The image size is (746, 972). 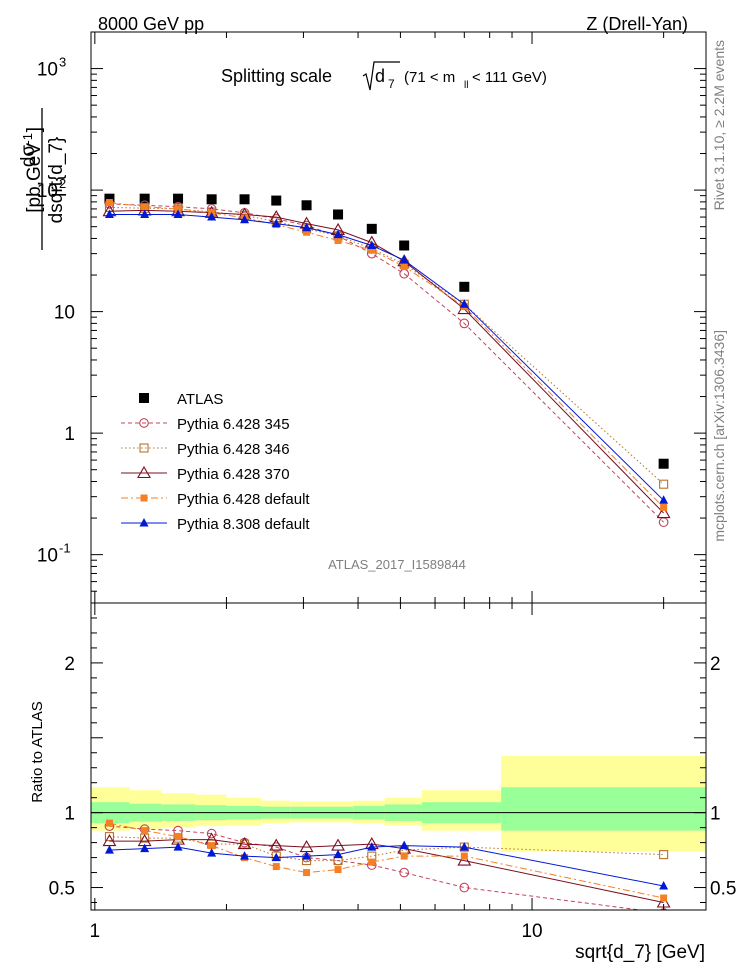 I want to click on legend-label: Pythia 8.308 default, so click(x=243, y=524).